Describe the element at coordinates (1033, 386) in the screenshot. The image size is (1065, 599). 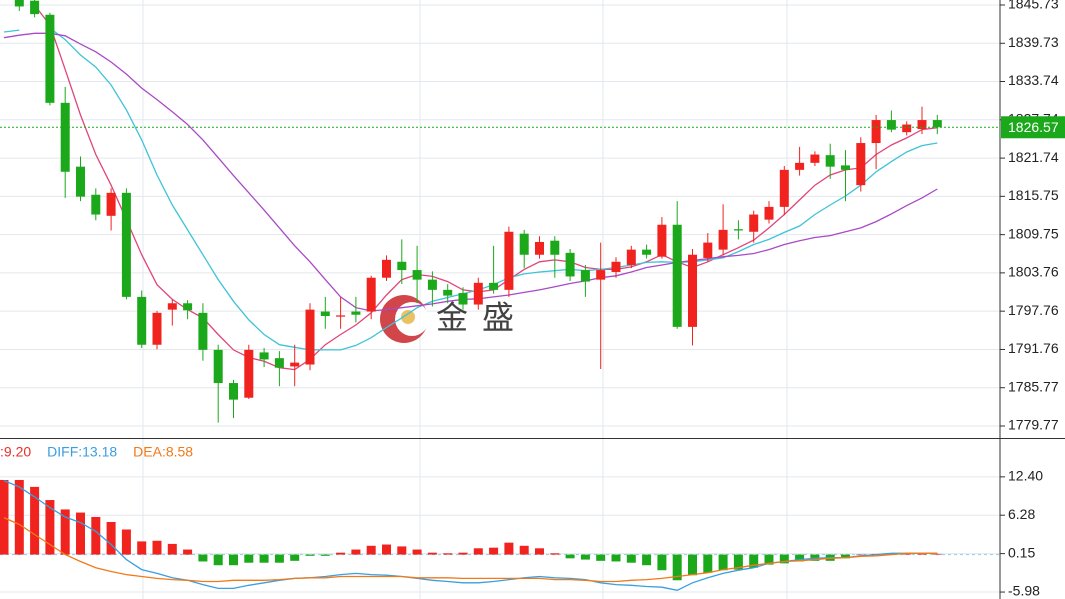
I see `y-tick-label: 1785.77` at that location.